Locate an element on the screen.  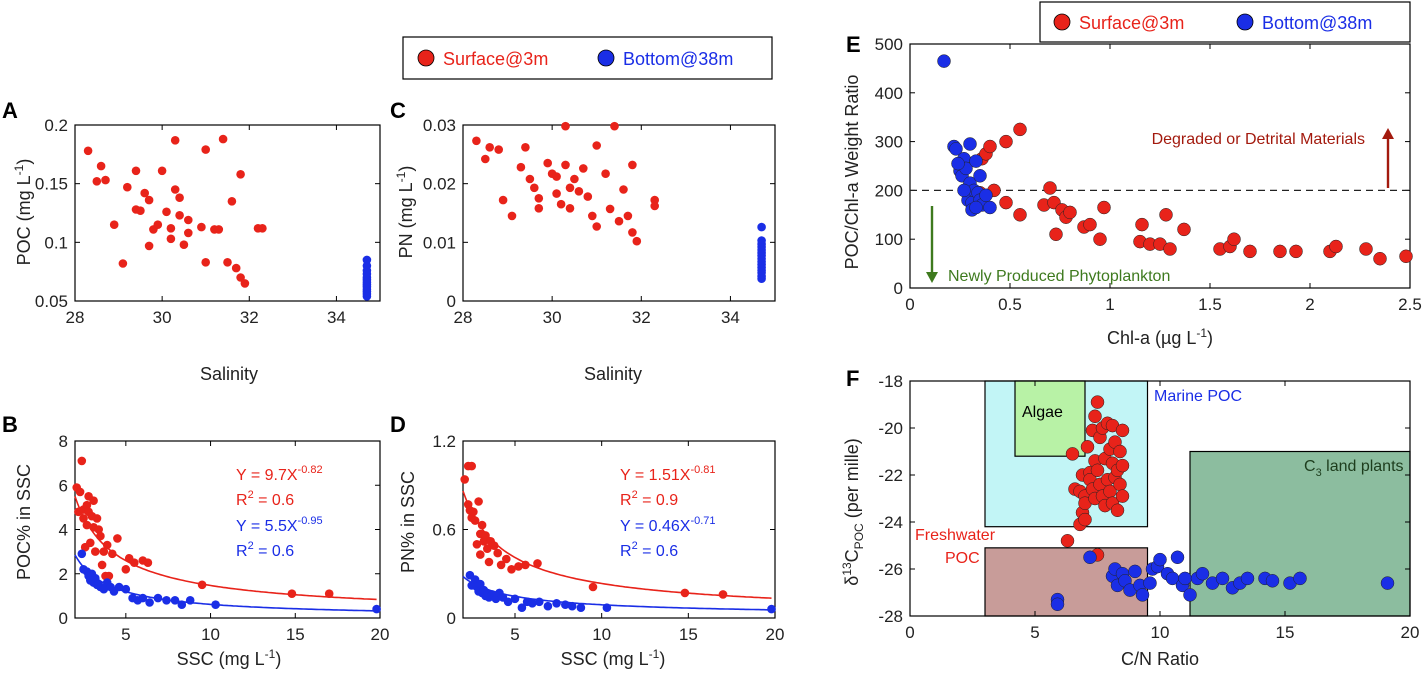
panel-b-y-tick: 2 is located at coordinates (63, 574).